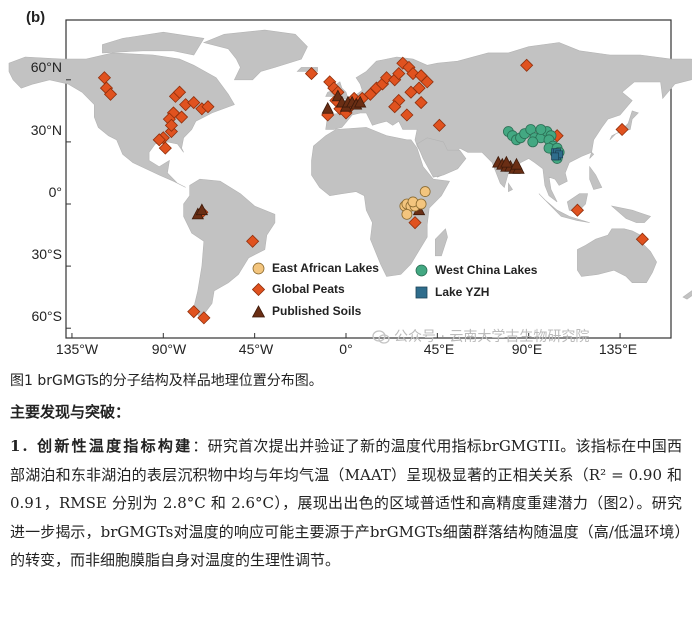  I want to click on land-arabia, so click(441, 157).